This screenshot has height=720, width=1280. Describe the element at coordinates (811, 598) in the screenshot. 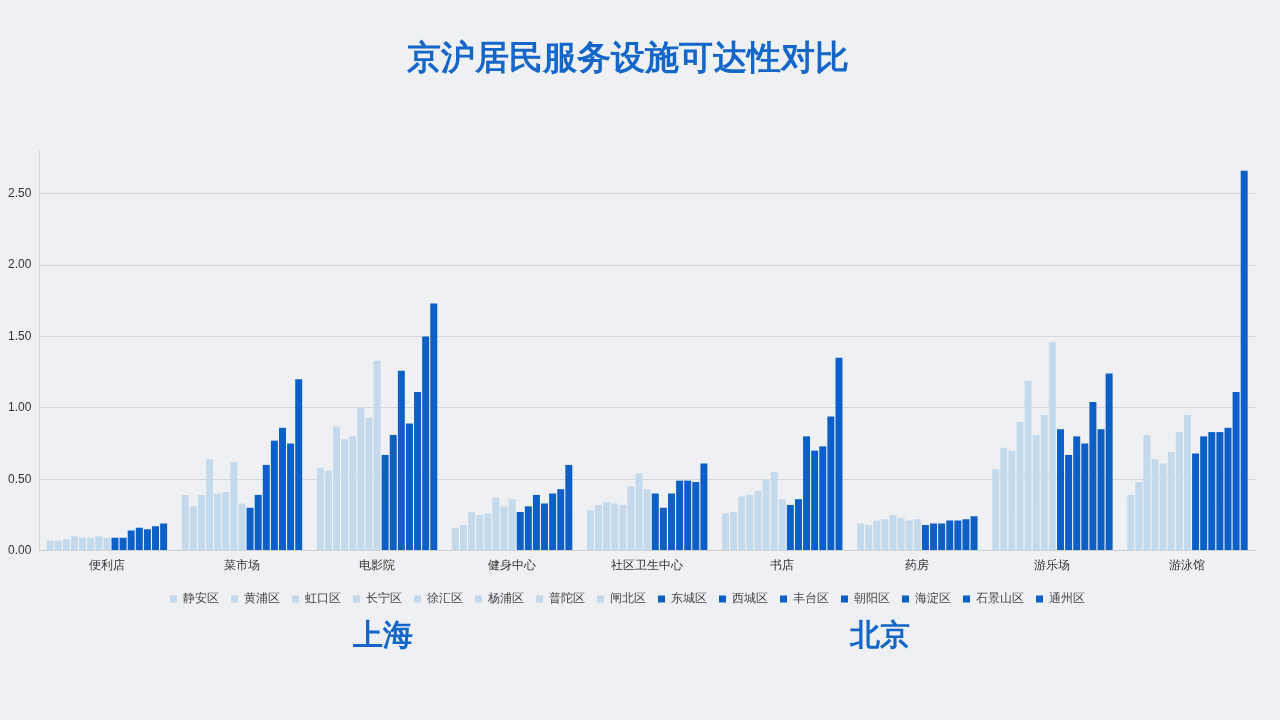

I see `legend-label: 丰台区` at that location.